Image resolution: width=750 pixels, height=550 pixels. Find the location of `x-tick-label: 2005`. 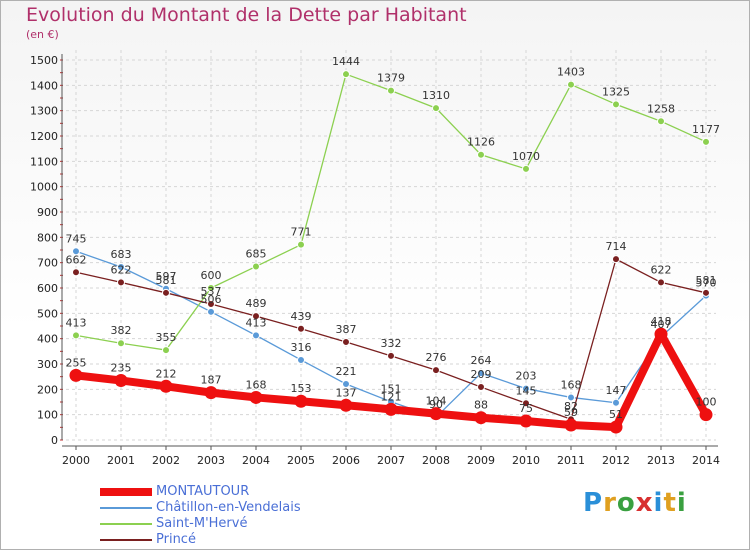

x-tick-label: 2005 is located at coordinates (301, 460).